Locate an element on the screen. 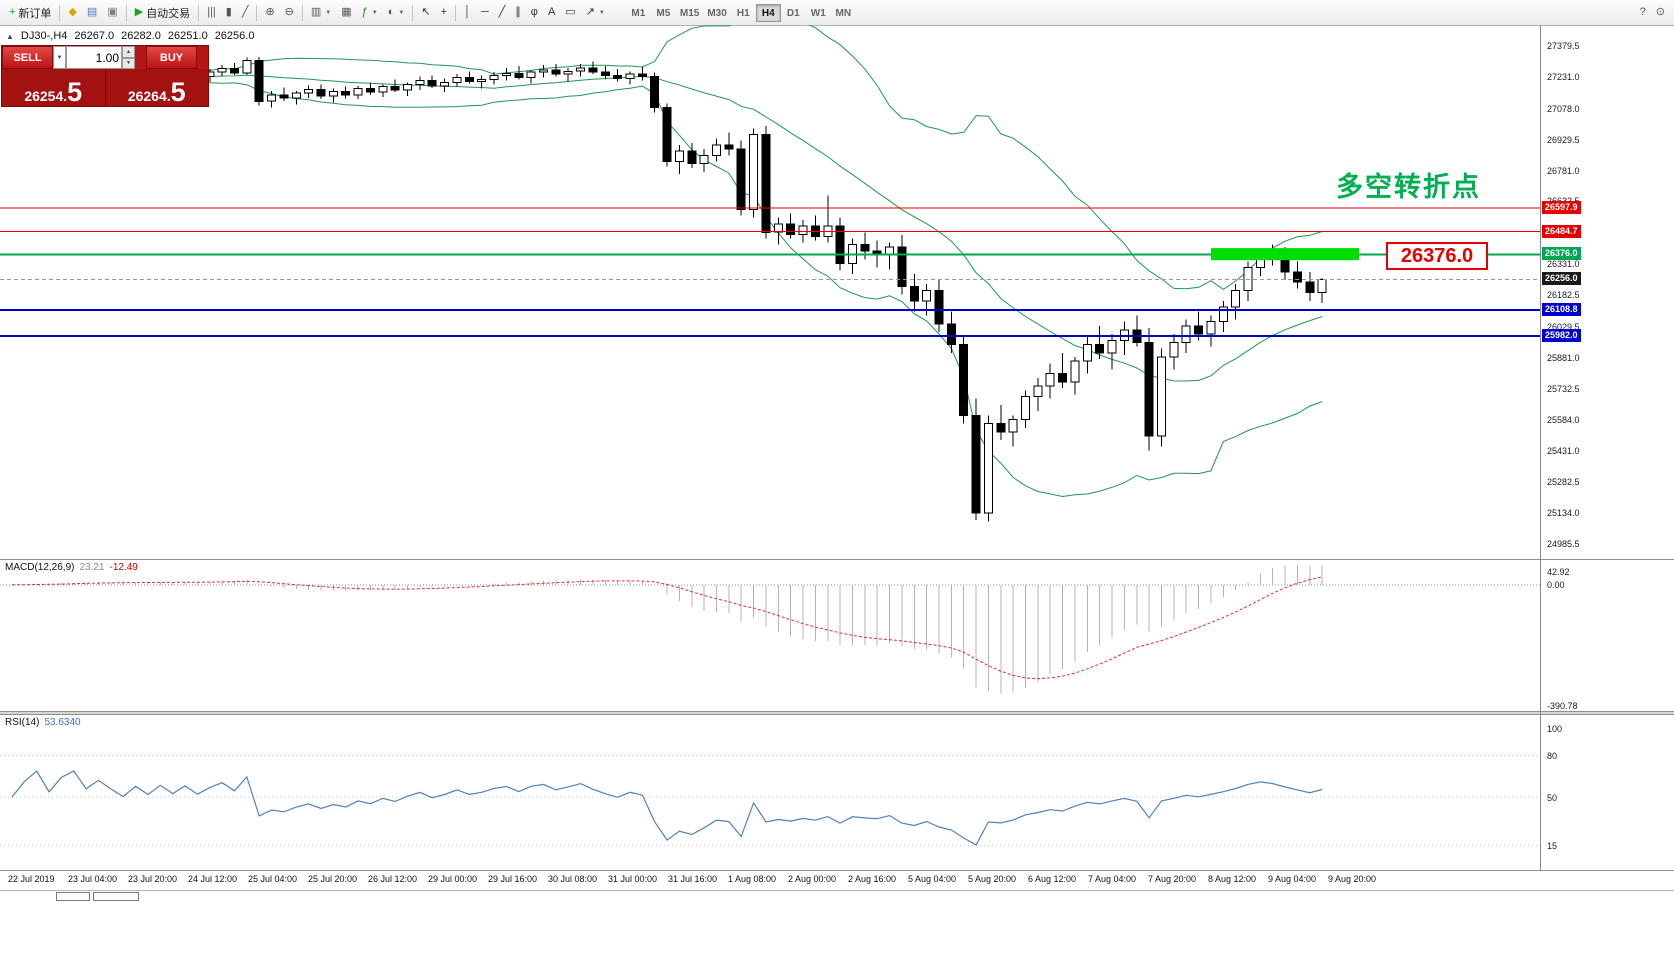 Image resolution: width=1674 pixels, height=955 pixels. fibonacci-button: φ is located at coordinates (534, 13).